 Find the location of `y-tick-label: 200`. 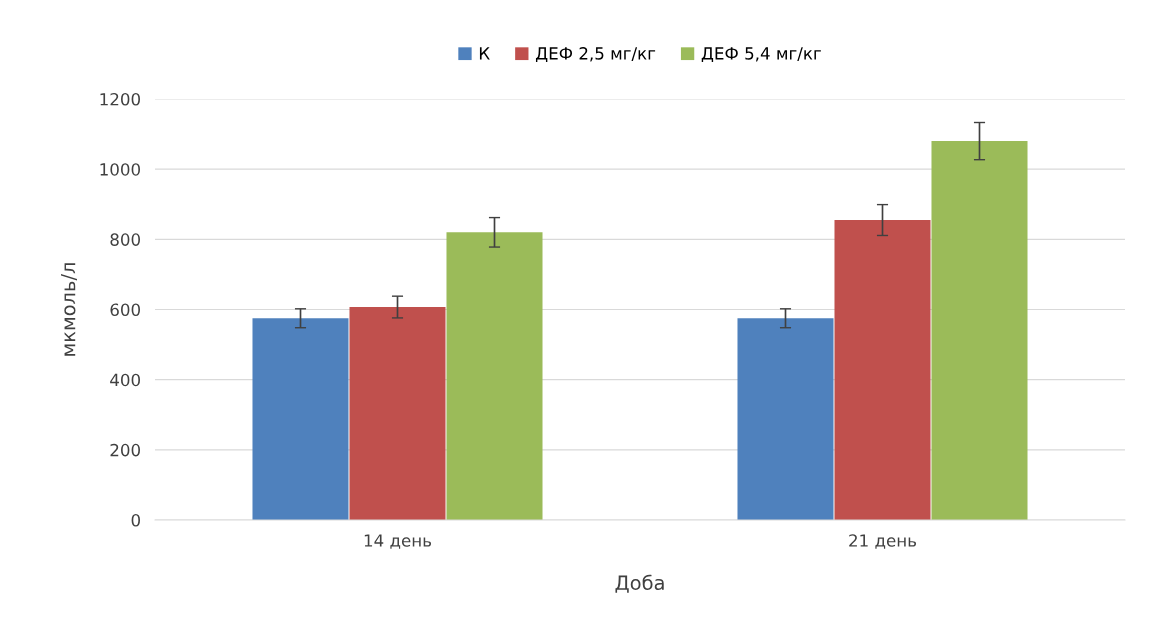

y-tick-label: 200 is located at coordinates (125, 450).